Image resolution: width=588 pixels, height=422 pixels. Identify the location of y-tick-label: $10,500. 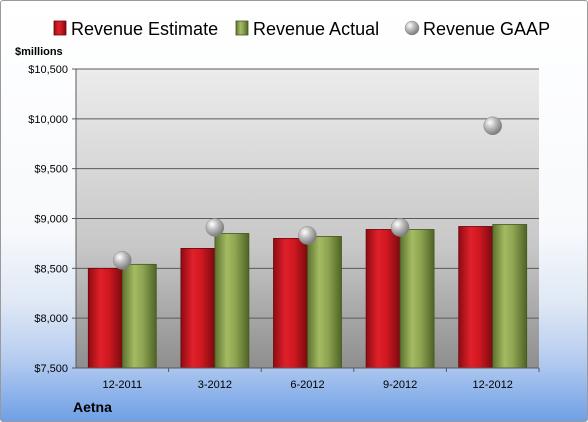
(48, 70).